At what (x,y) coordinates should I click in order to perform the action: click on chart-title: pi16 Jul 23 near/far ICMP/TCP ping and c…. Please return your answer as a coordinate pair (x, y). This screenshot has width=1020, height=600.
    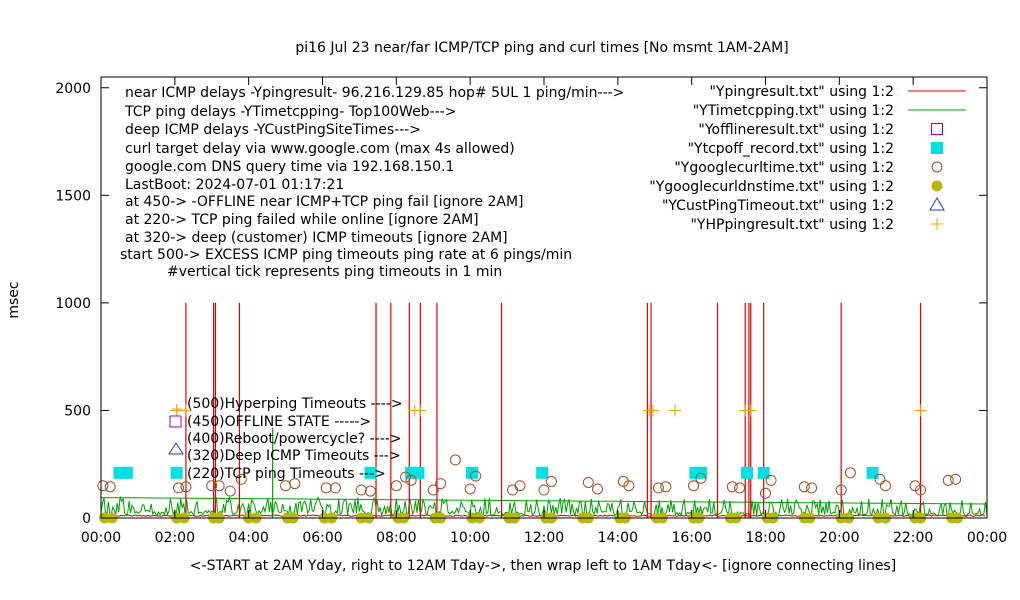
    Looking at the image, I should click on (541, 48).